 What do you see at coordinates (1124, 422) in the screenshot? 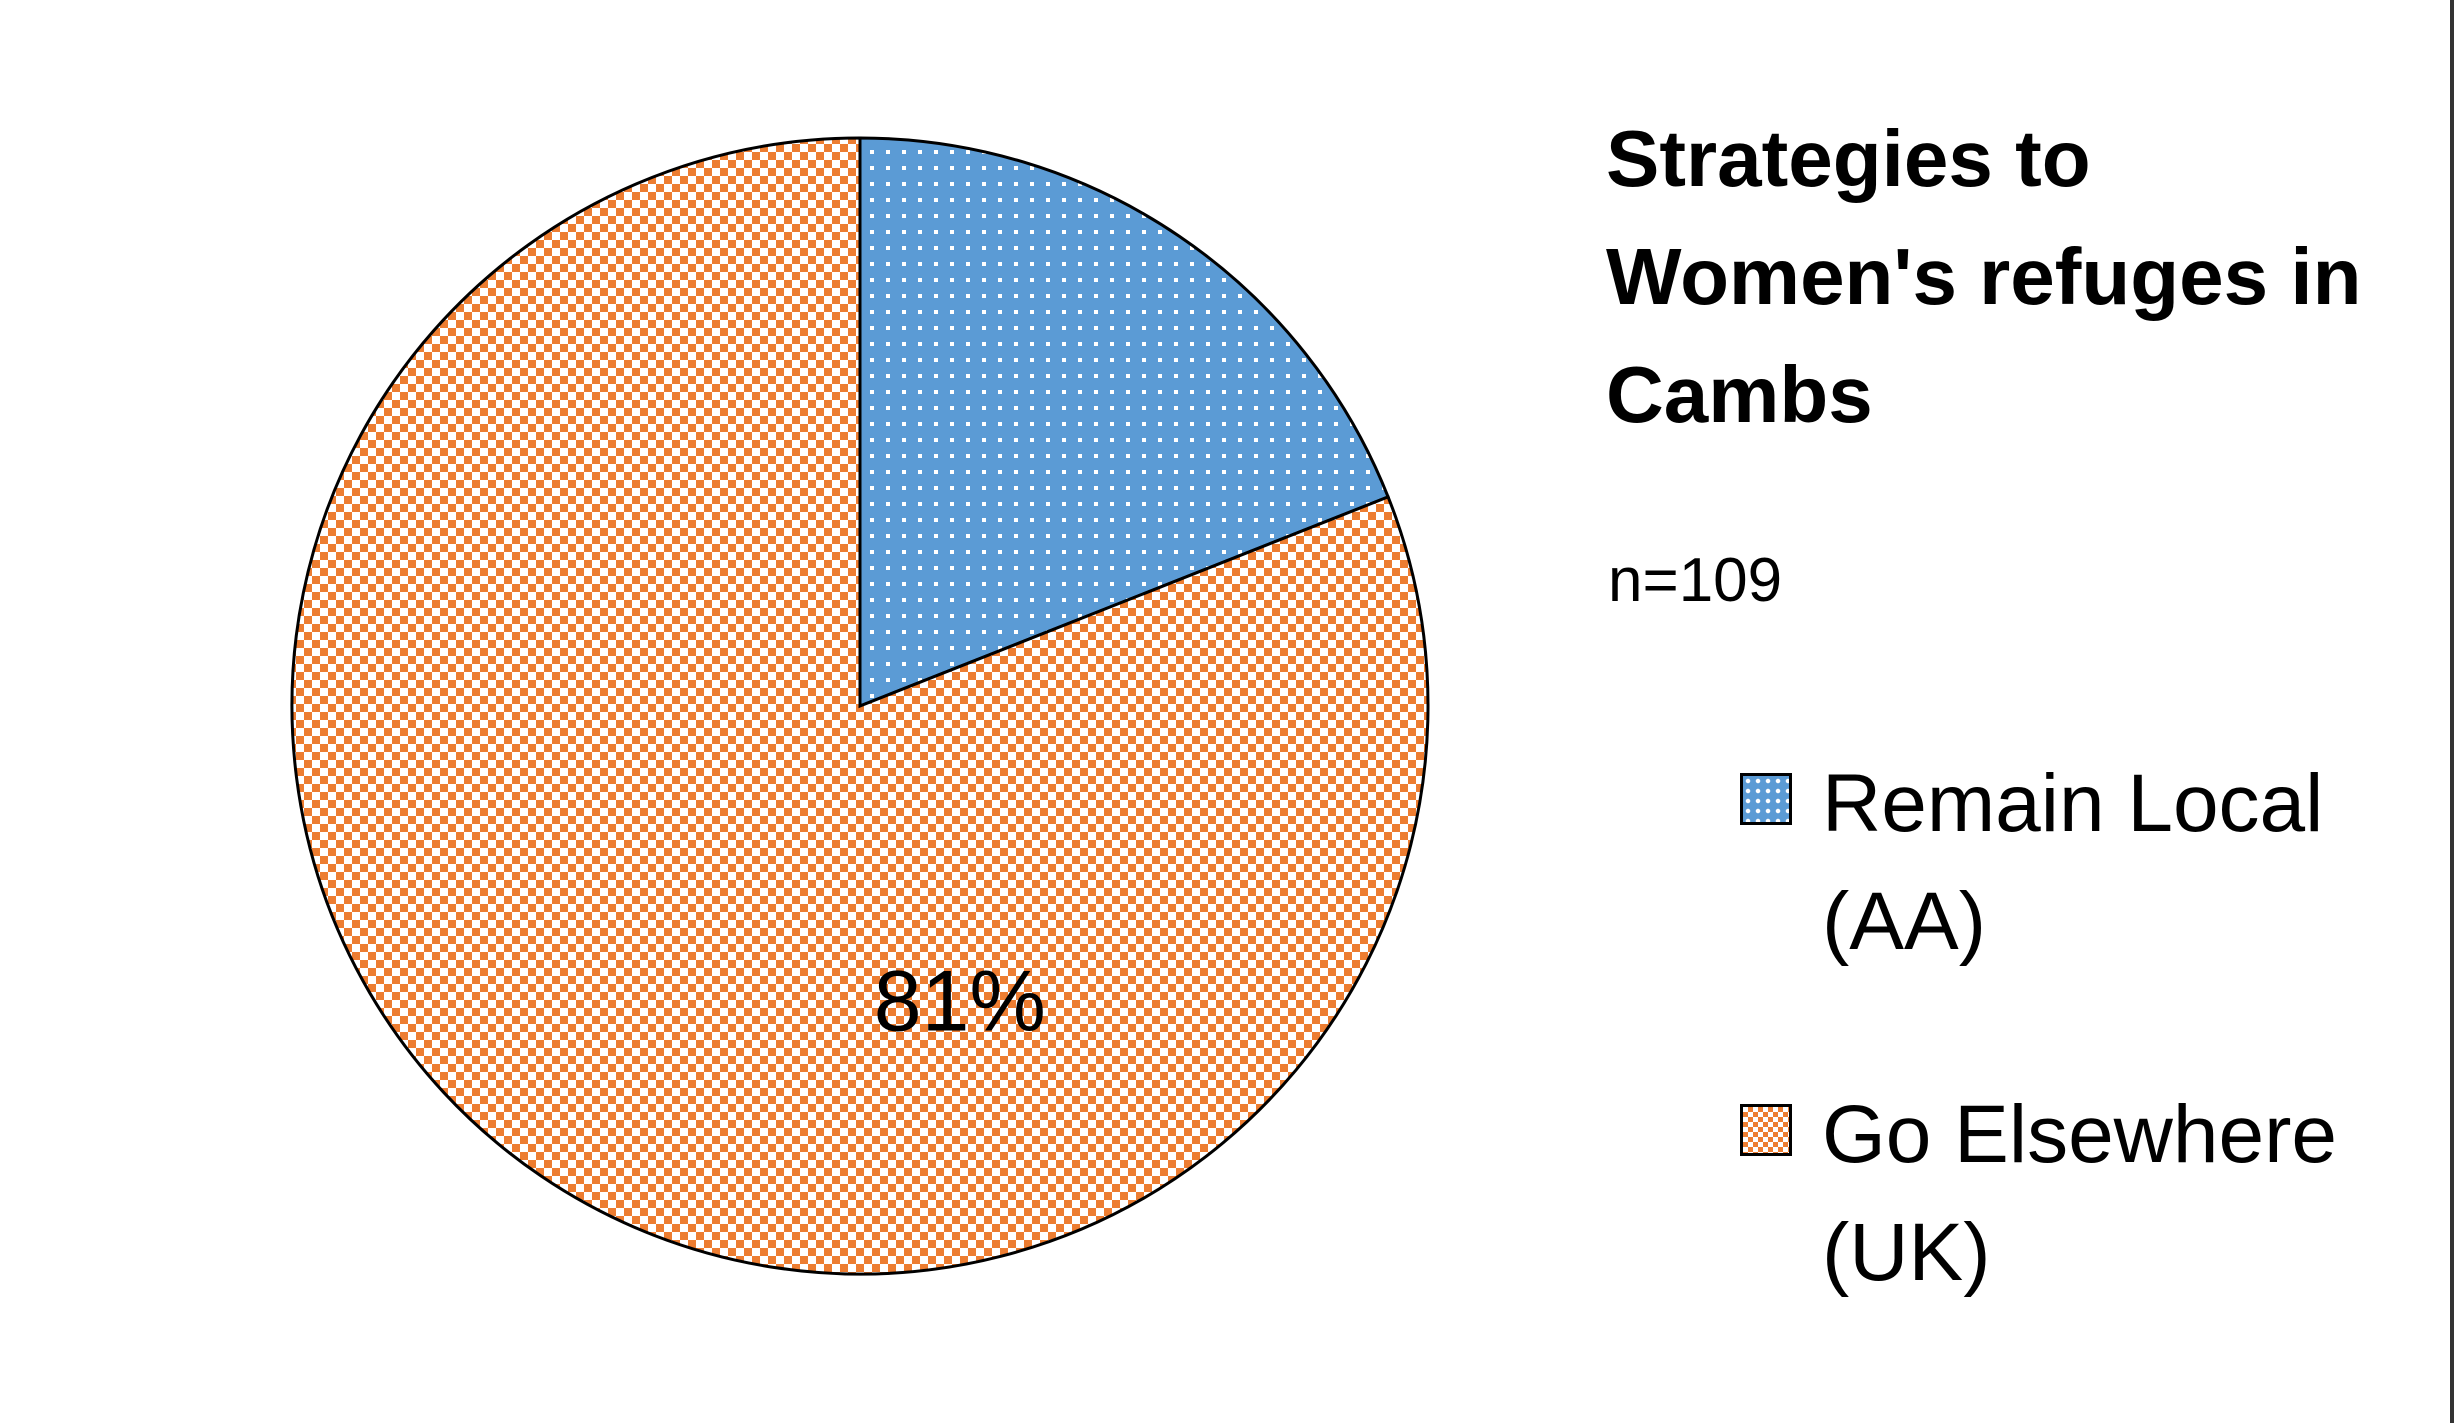
I see `pie-slice` at bounding box center [1124, 422].